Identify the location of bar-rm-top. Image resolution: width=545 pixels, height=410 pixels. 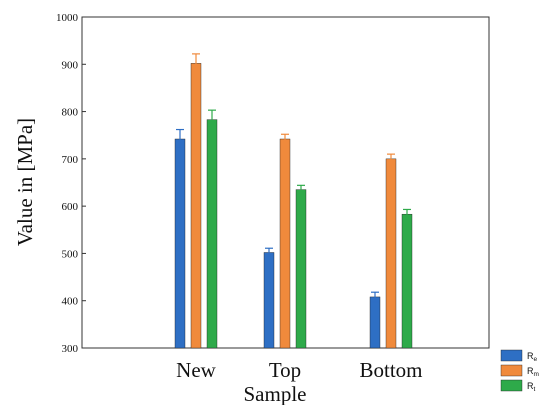
(285, 243).